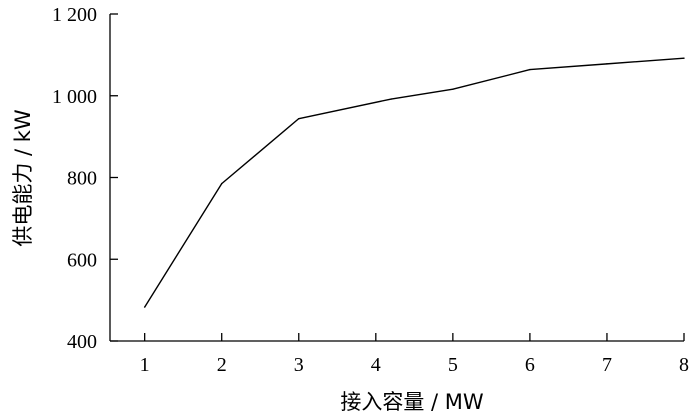  What do you see at coordinates (145, 365) in the screenshot?
I see `x-tick-label: 1` at bounding box center [145, 365].